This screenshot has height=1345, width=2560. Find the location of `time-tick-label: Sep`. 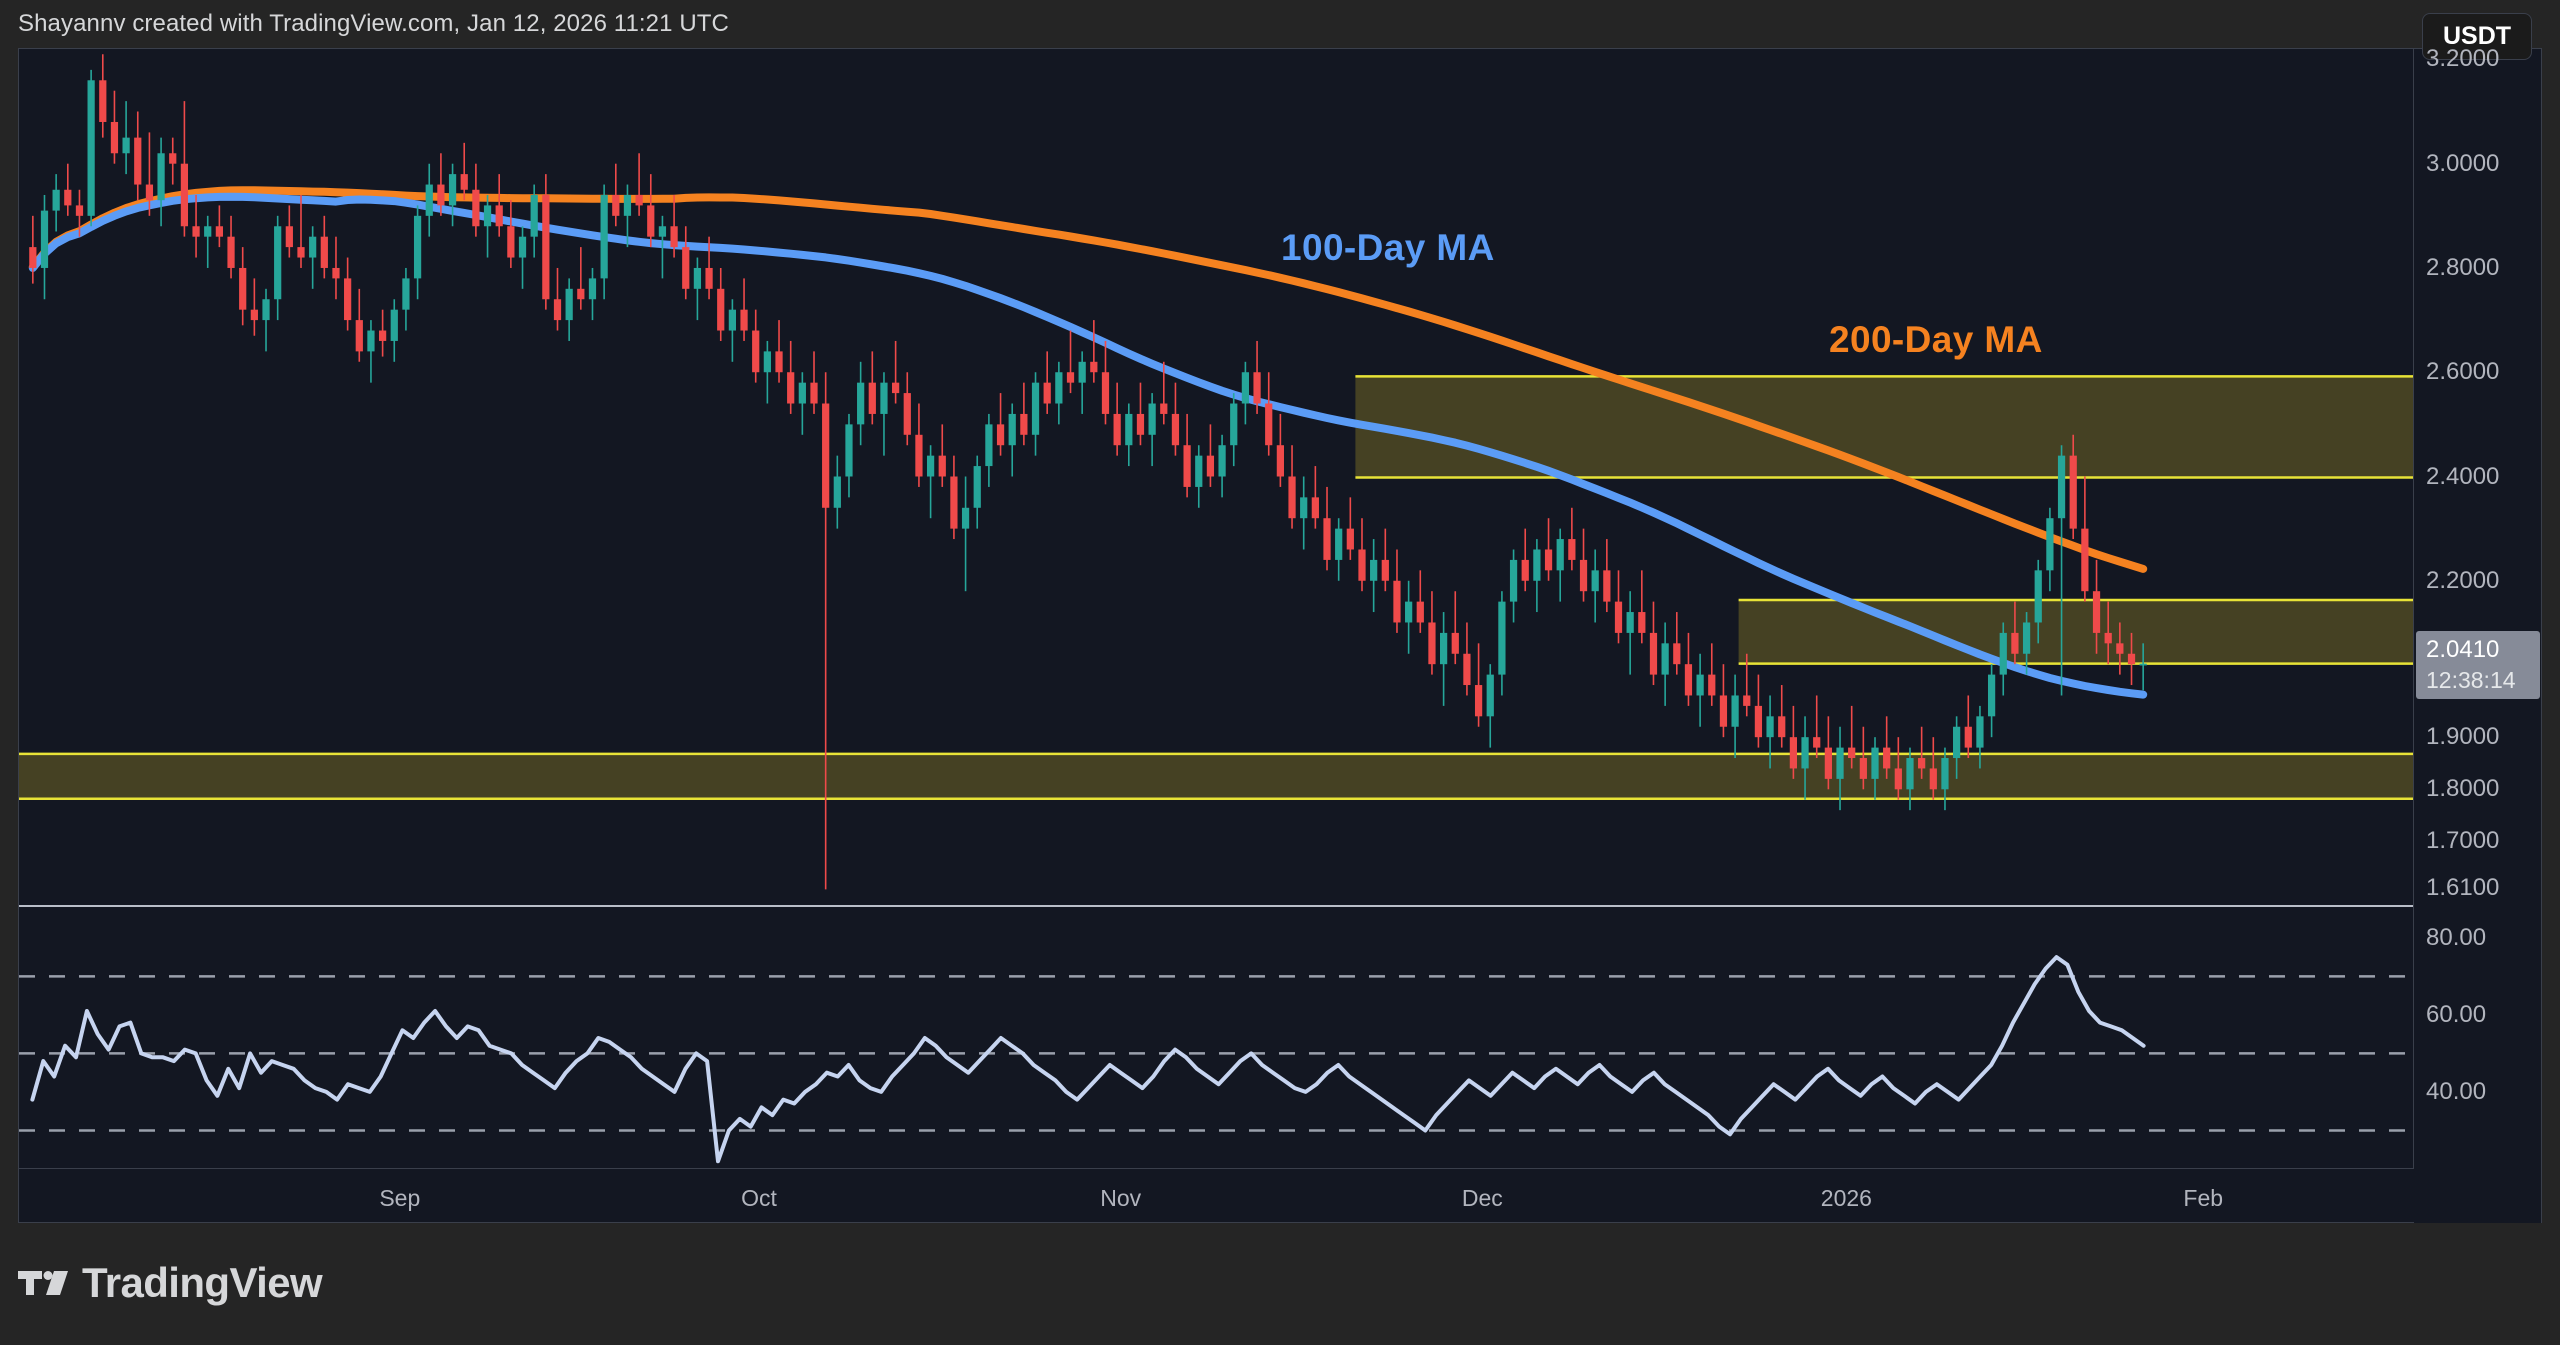

time-tick-label: Sep is located at coordinates (400, 1198).